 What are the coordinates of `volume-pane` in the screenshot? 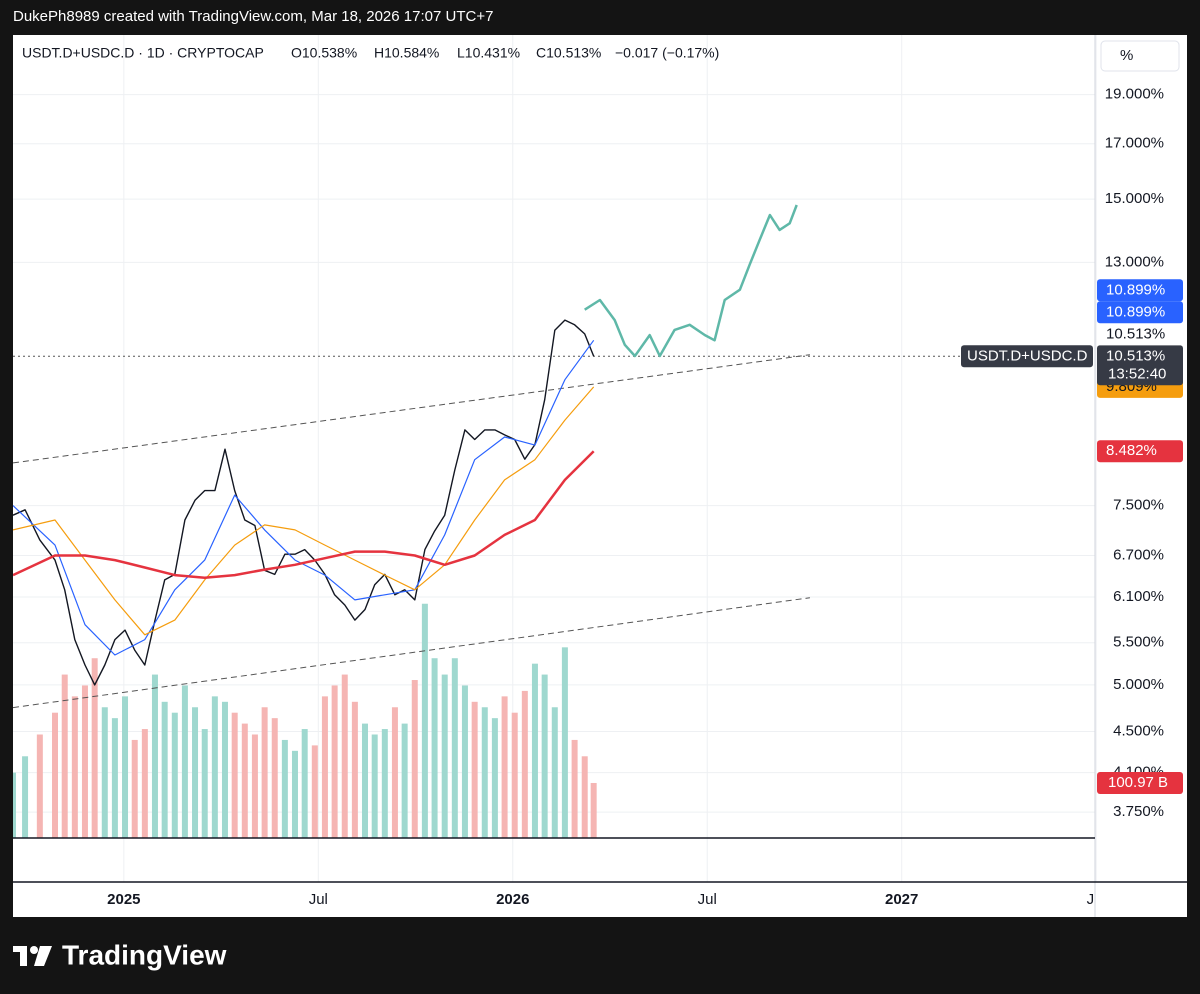 It's located at (305, 720).